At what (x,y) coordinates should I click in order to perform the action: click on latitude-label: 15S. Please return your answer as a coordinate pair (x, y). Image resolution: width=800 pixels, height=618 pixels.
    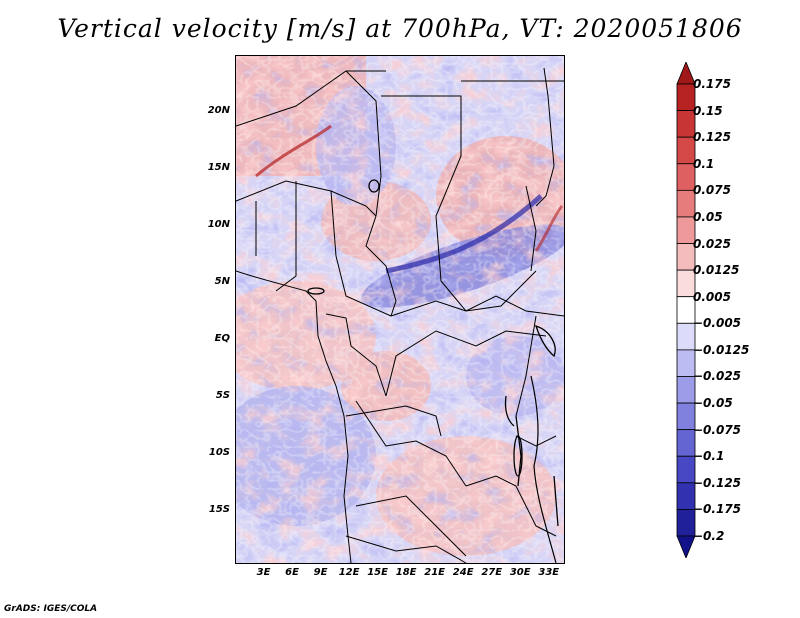
    Looking at the image, I should click on (219, 509).